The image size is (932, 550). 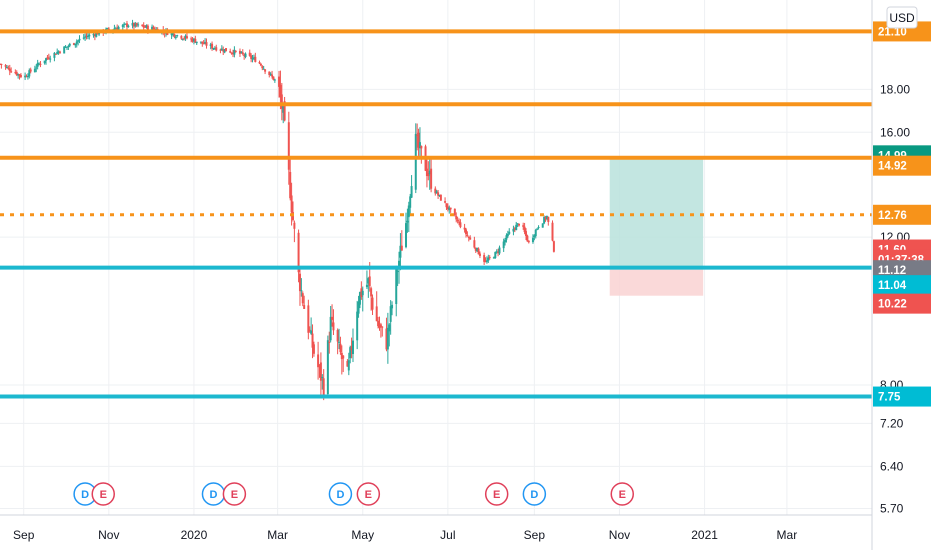 I want to click on stop-zone, so click(x=656, y=281).